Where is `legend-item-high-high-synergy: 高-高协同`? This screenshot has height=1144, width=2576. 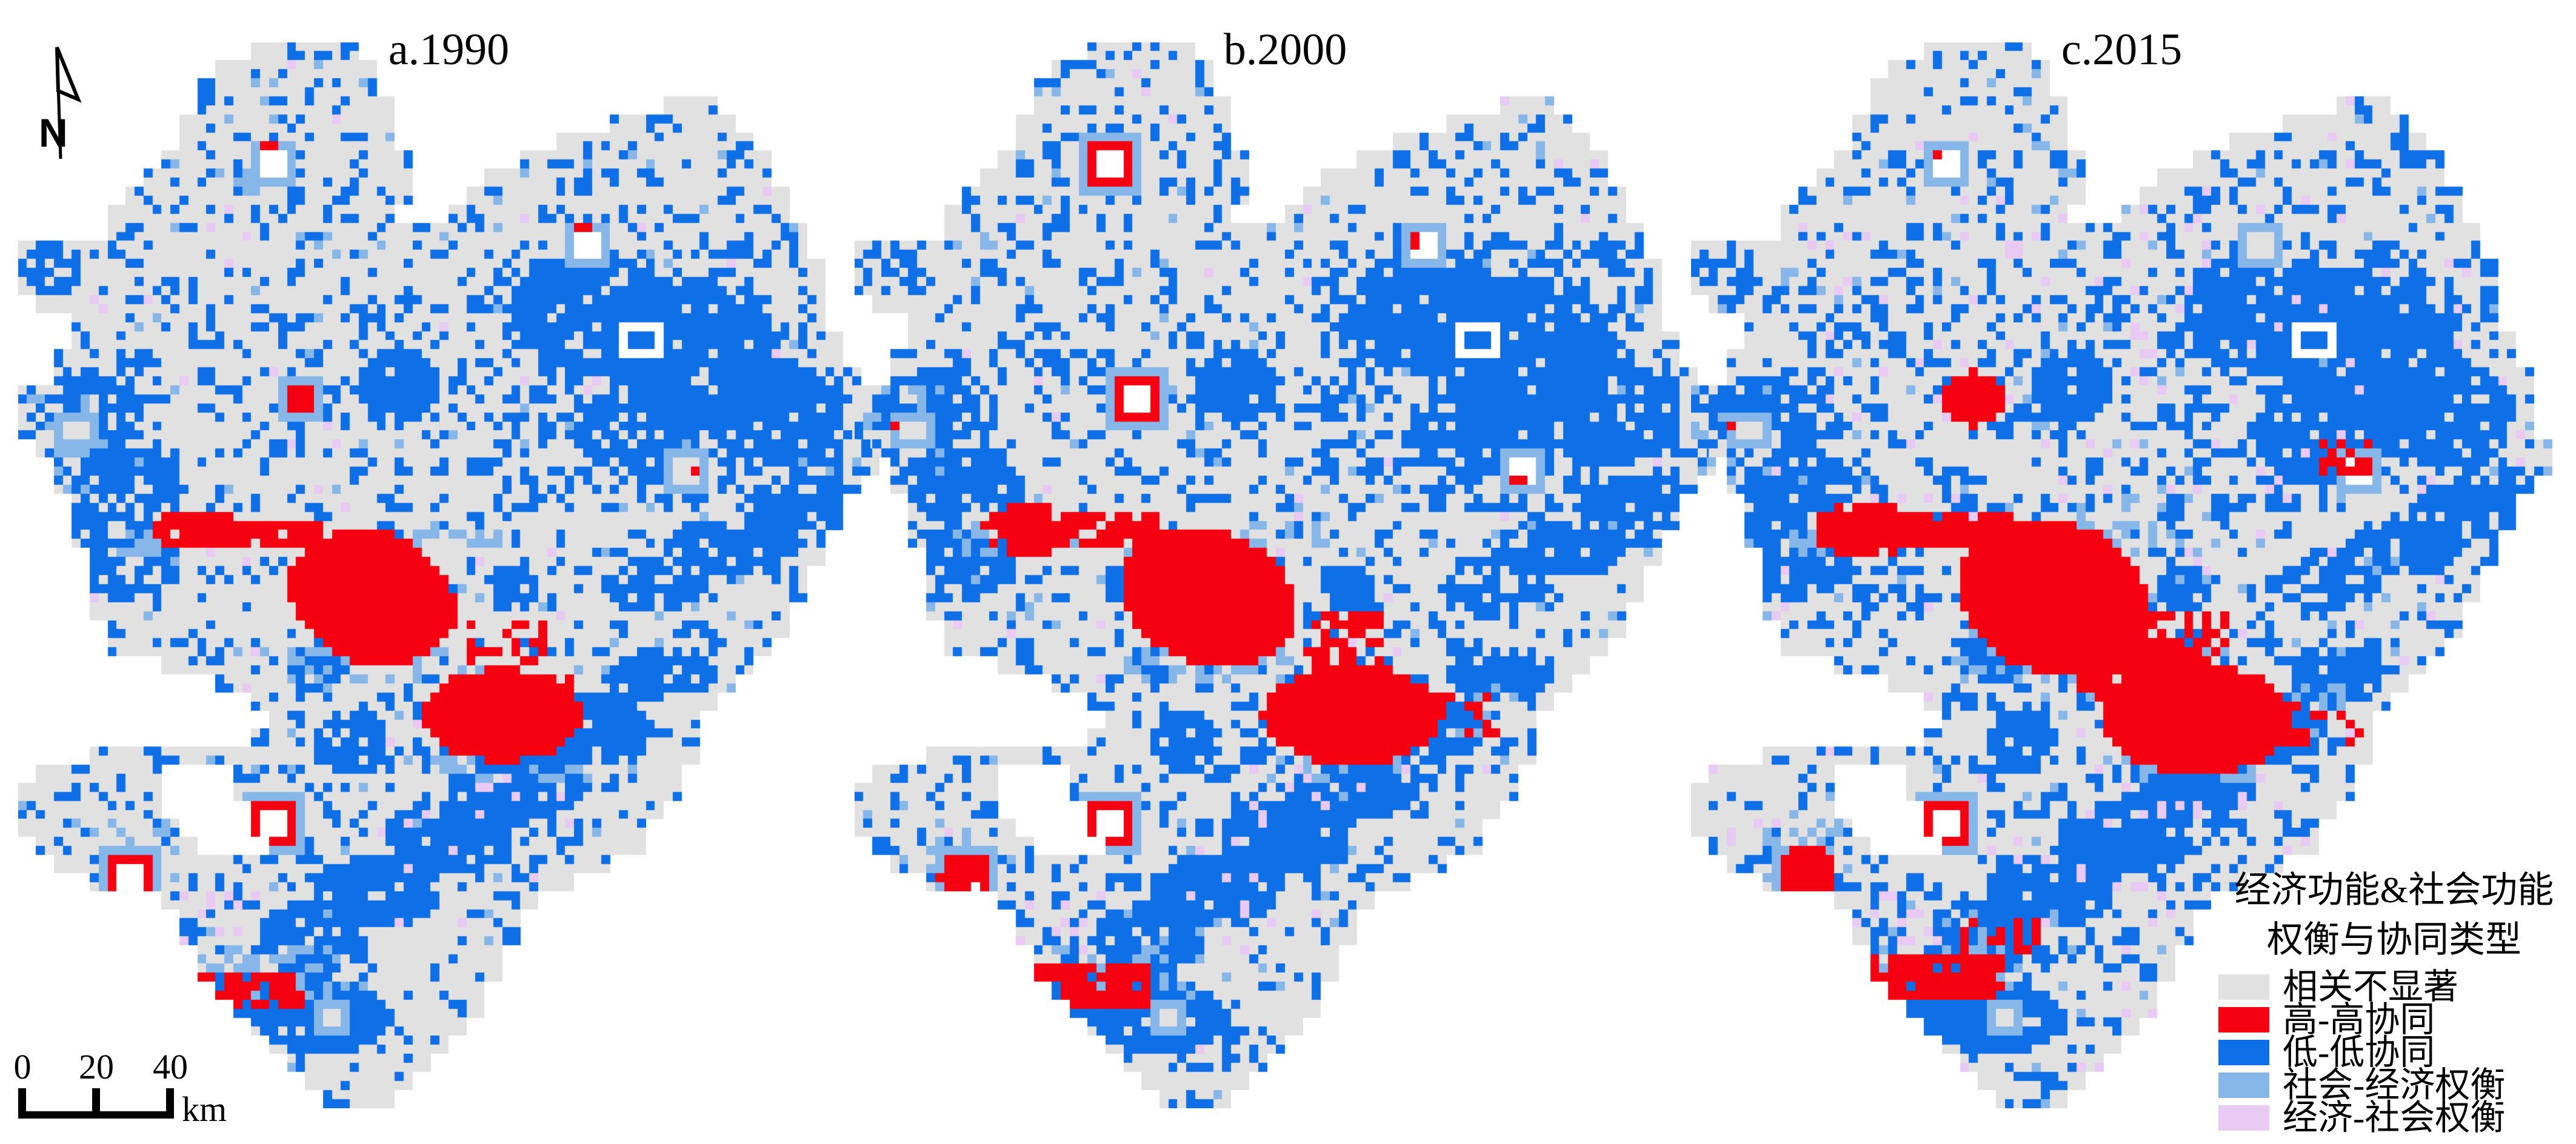 legend-item-high-high-synergy: 高-高协同 is located at coordinates (2387, 1020).